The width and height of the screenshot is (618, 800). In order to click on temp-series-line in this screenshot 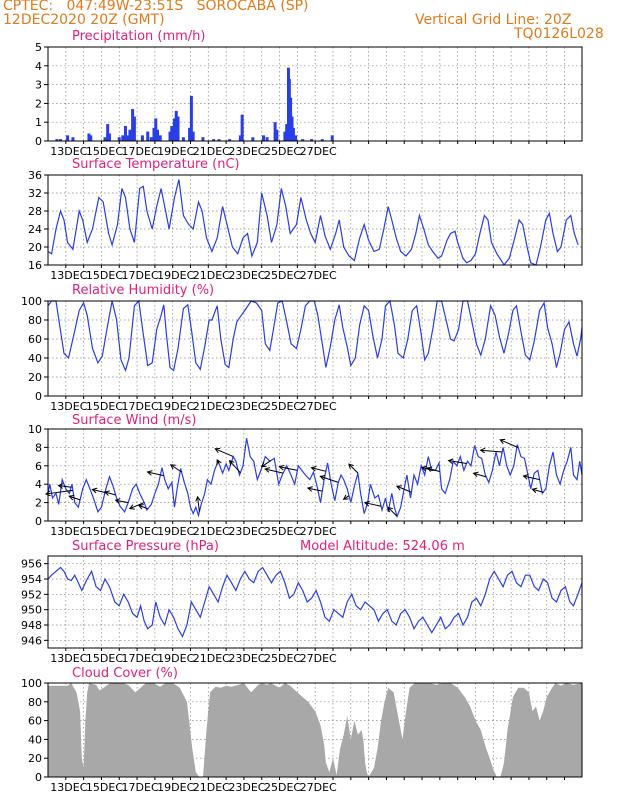, I will do `click(313, 223)`.